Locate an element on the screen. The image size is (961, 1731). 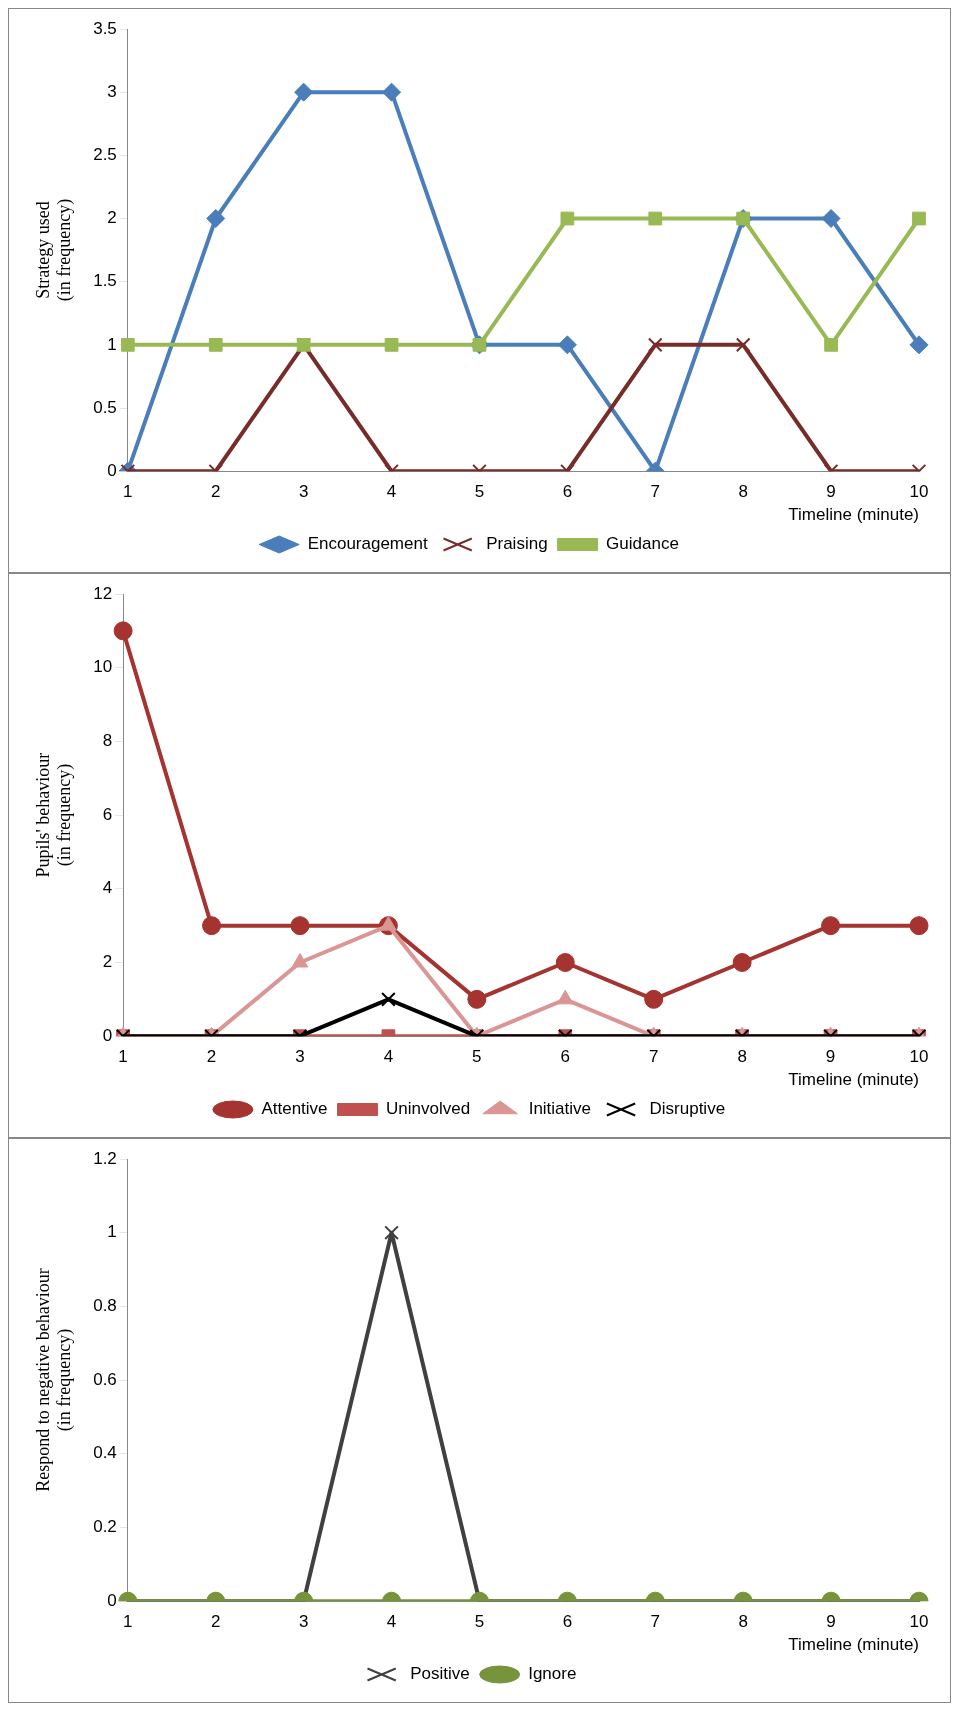
y-axis-title: Respond to negative behaviour (in frequency) is located at coordinates (54, 1380).